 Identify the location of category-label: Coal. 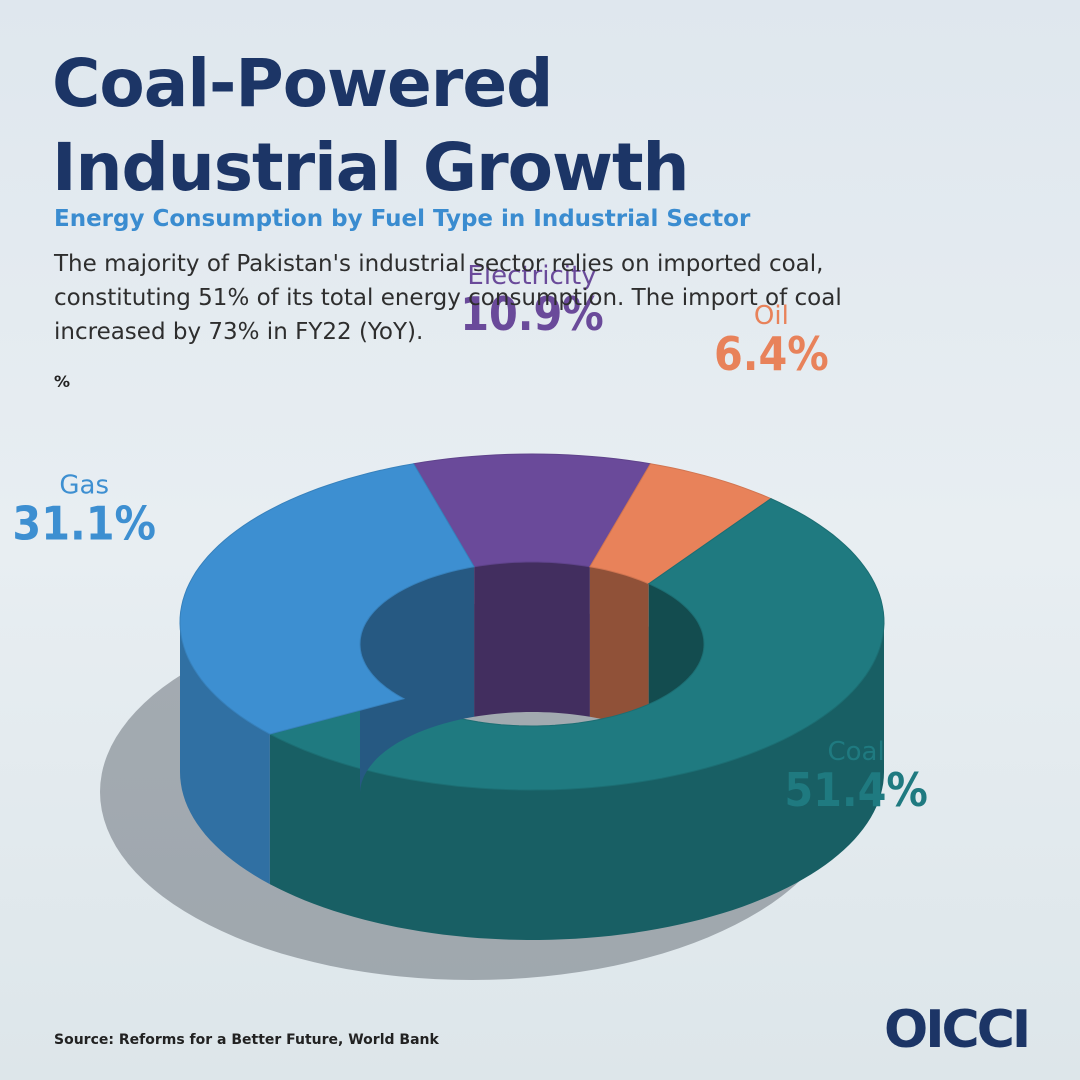
(855, 752).